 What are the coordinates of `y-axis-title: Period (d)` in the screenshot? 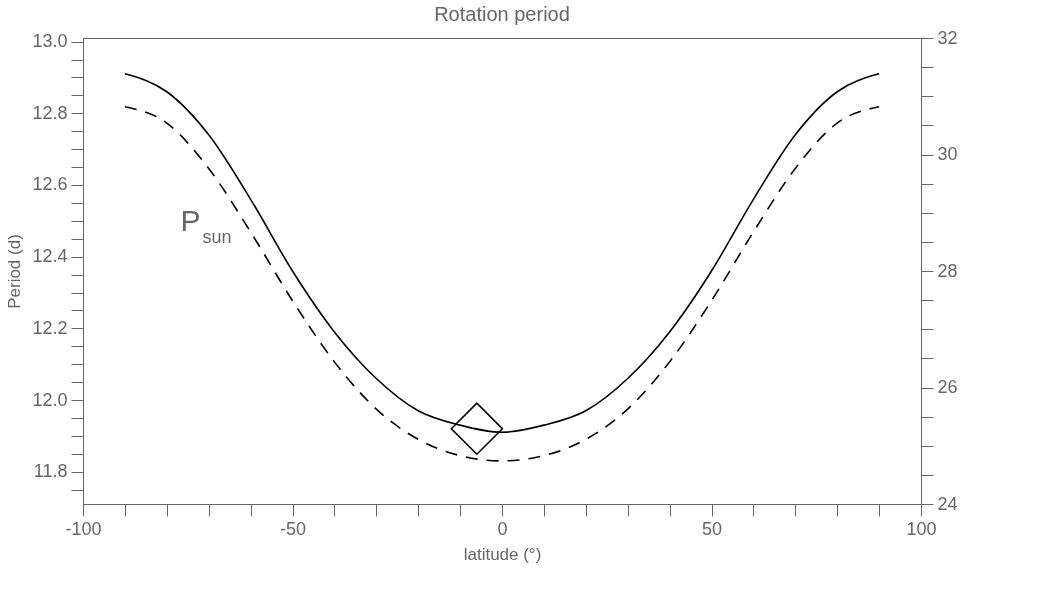 It's located at (15, 271).